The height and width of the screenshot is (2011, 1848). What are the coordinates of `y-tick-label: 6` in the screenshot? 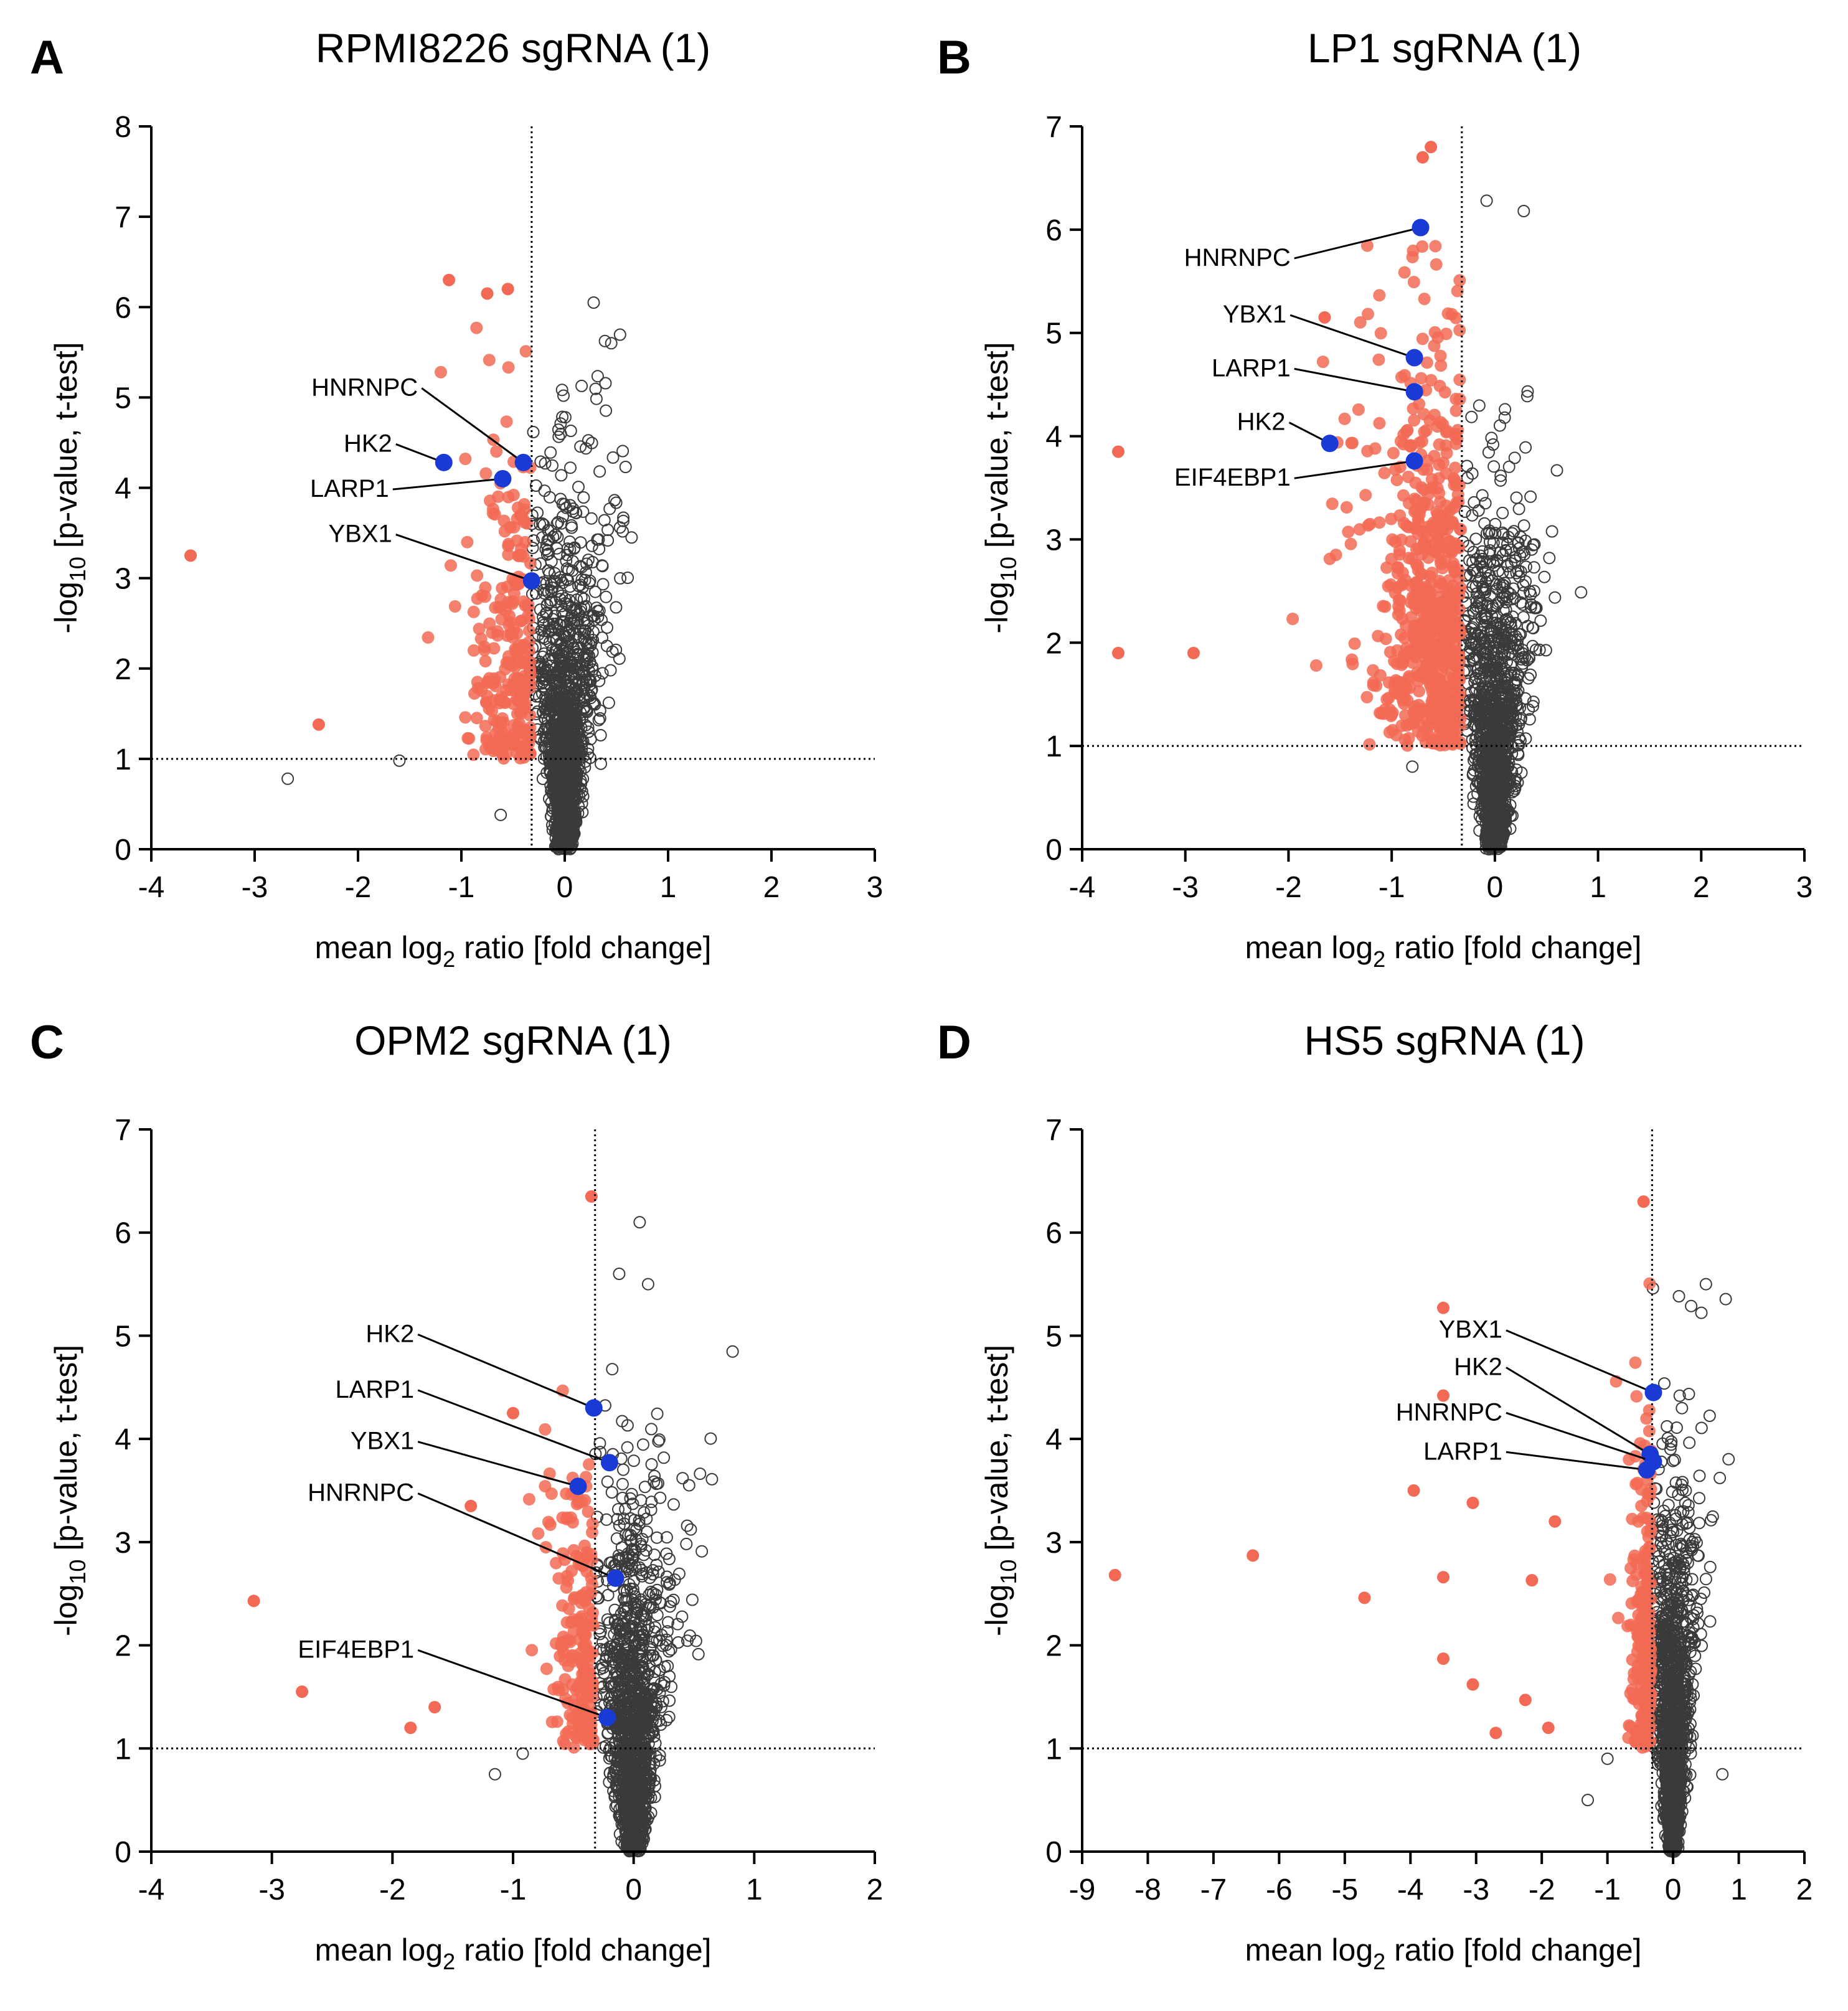 It's located at (123, 307).